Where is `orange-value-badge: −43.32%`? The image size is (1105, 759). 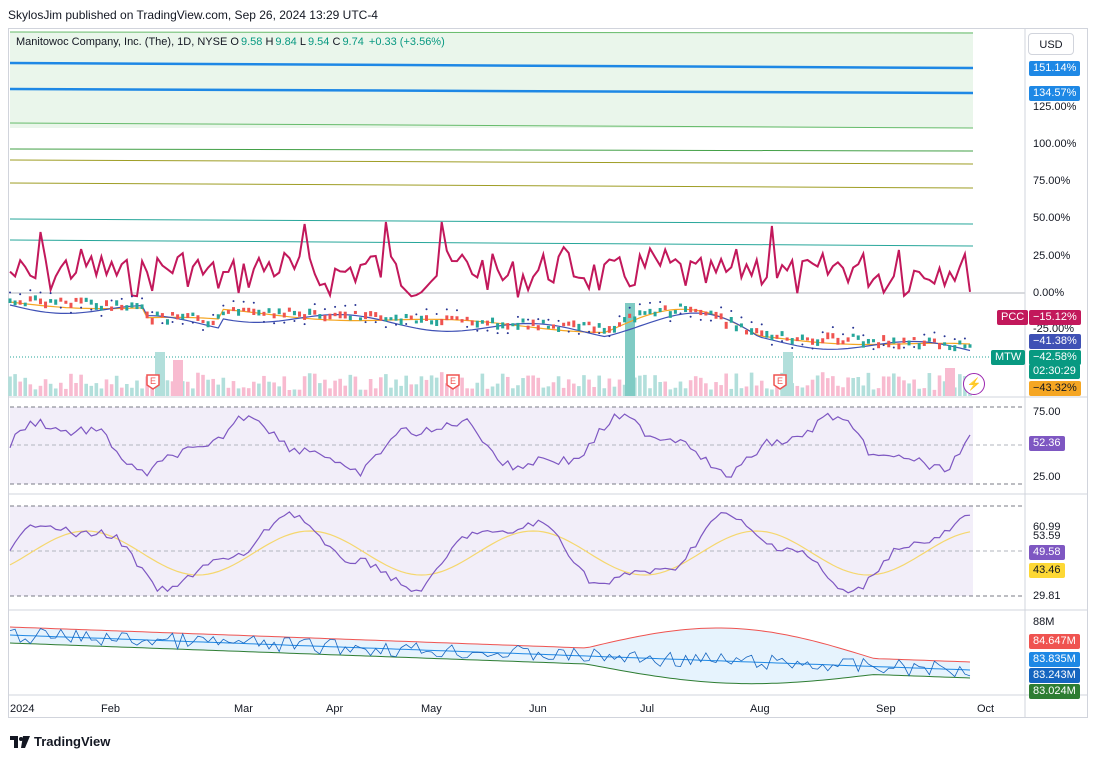
orange-value-badge: −43.32% is located at coordinates (1055, 388).